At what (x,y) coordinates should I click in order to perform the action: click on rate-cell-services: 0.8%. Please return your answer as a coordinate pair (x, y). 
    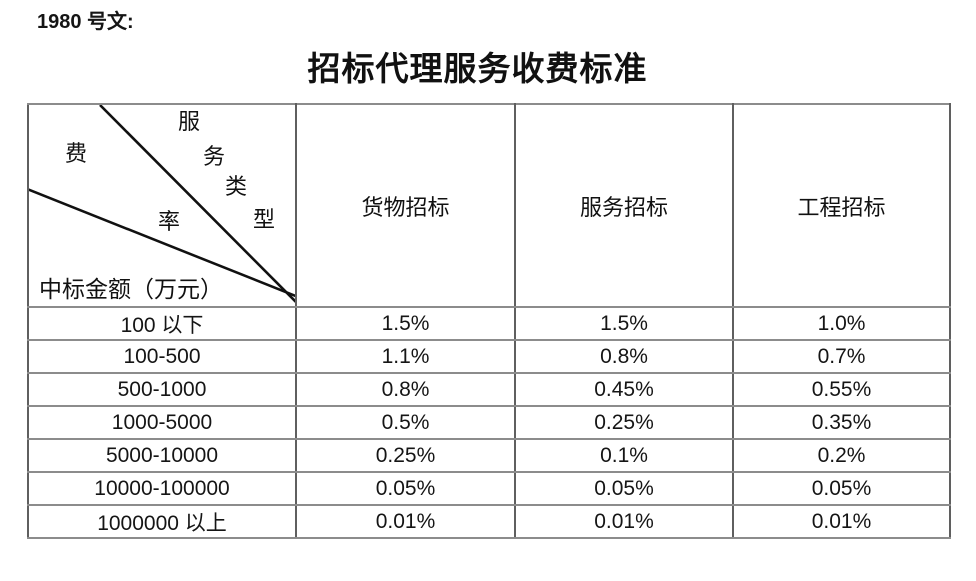
    Looking at the image, I should click on (624, 356).